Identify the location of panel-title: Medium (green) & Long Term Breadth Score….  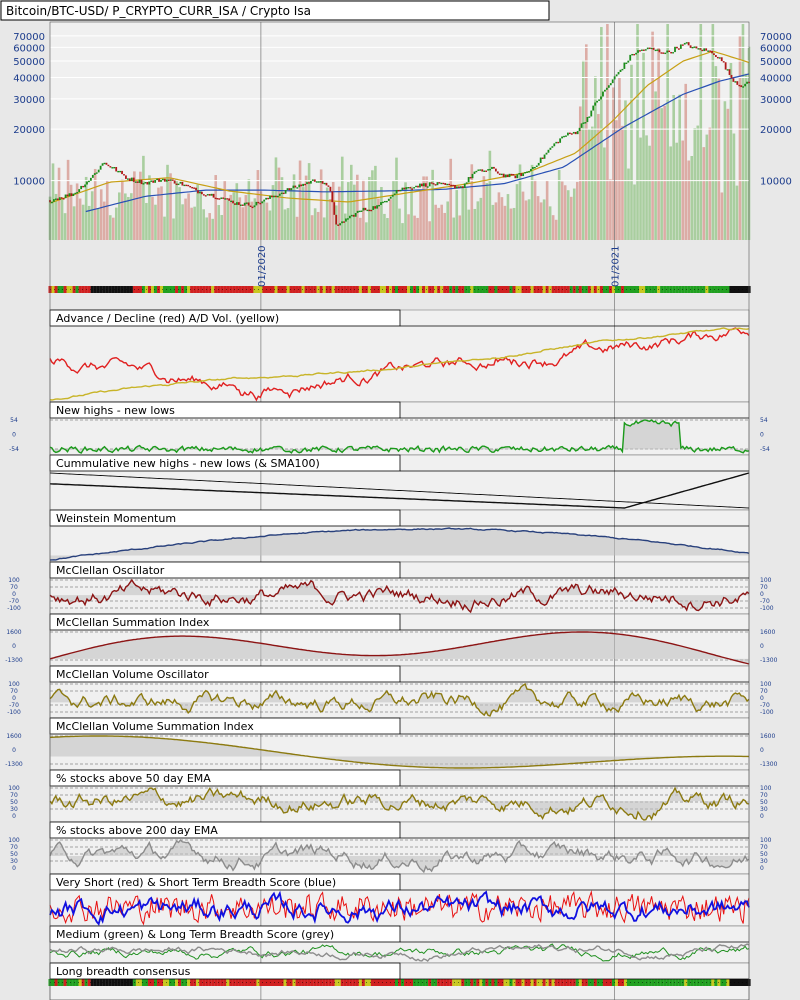
(195, 934).